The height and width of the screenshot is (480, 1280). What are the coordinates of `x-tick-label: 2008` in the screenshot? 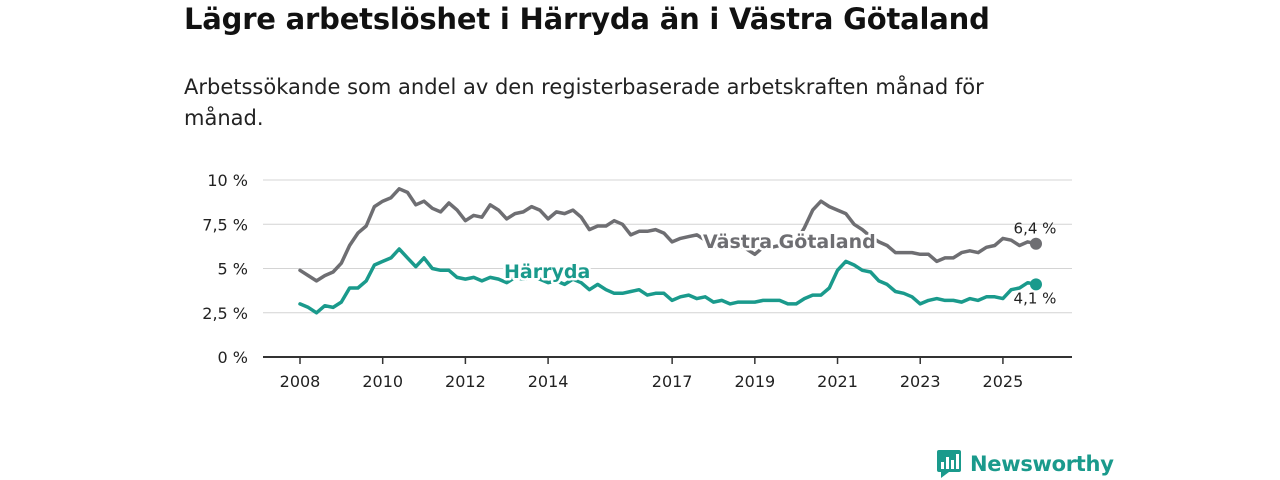 It's located at (300, 381).